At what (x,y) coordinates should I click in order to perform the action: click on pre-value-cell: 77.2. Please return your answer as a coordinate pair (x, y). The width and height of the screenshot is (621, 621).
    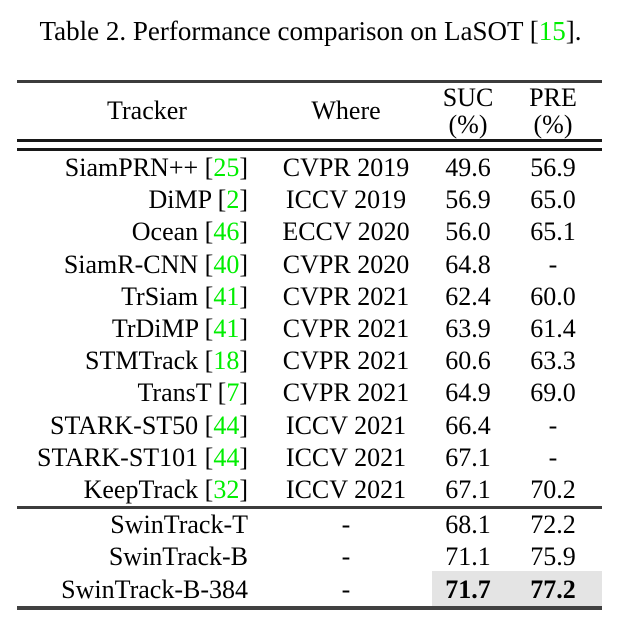
    Looking at the image, I should click on (553, 589).